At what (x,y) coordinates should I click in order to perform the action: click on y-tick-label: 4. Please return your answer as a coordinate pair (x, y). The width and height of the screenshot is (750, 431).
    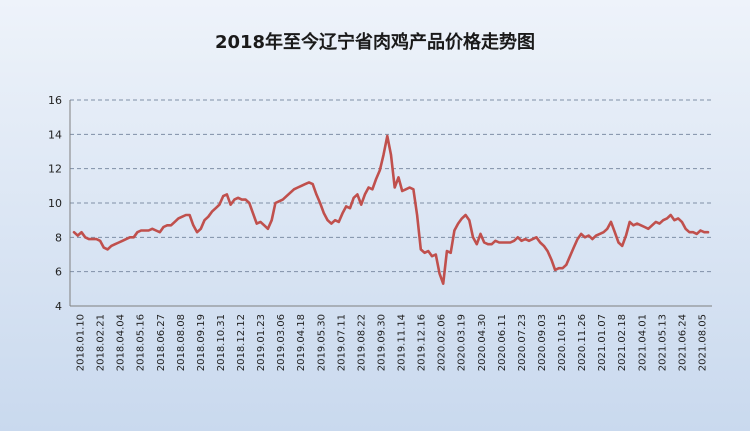
    Looking at the image, I should click on (58, 306).